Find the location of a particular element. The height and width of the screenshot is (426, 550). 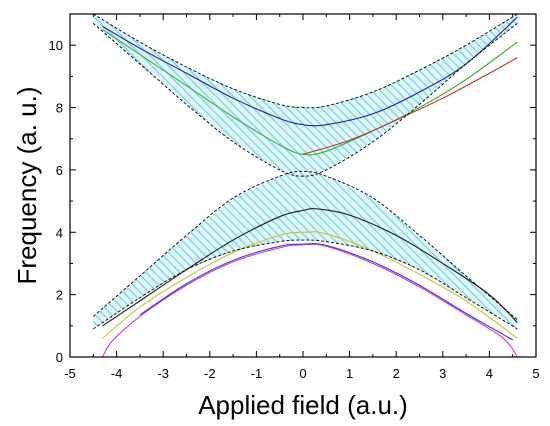

x-tick-label: -1 is located at coordinates (257, 373).